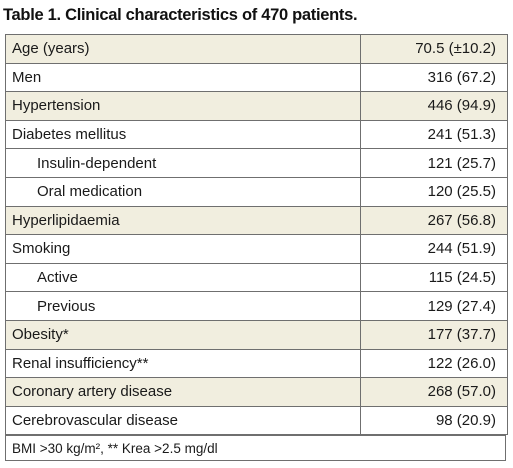  What do you see at coordinates (434, 106) in the screenshot?
I see `row-value: 446 (94.9)` at bounding box center [434, 106].